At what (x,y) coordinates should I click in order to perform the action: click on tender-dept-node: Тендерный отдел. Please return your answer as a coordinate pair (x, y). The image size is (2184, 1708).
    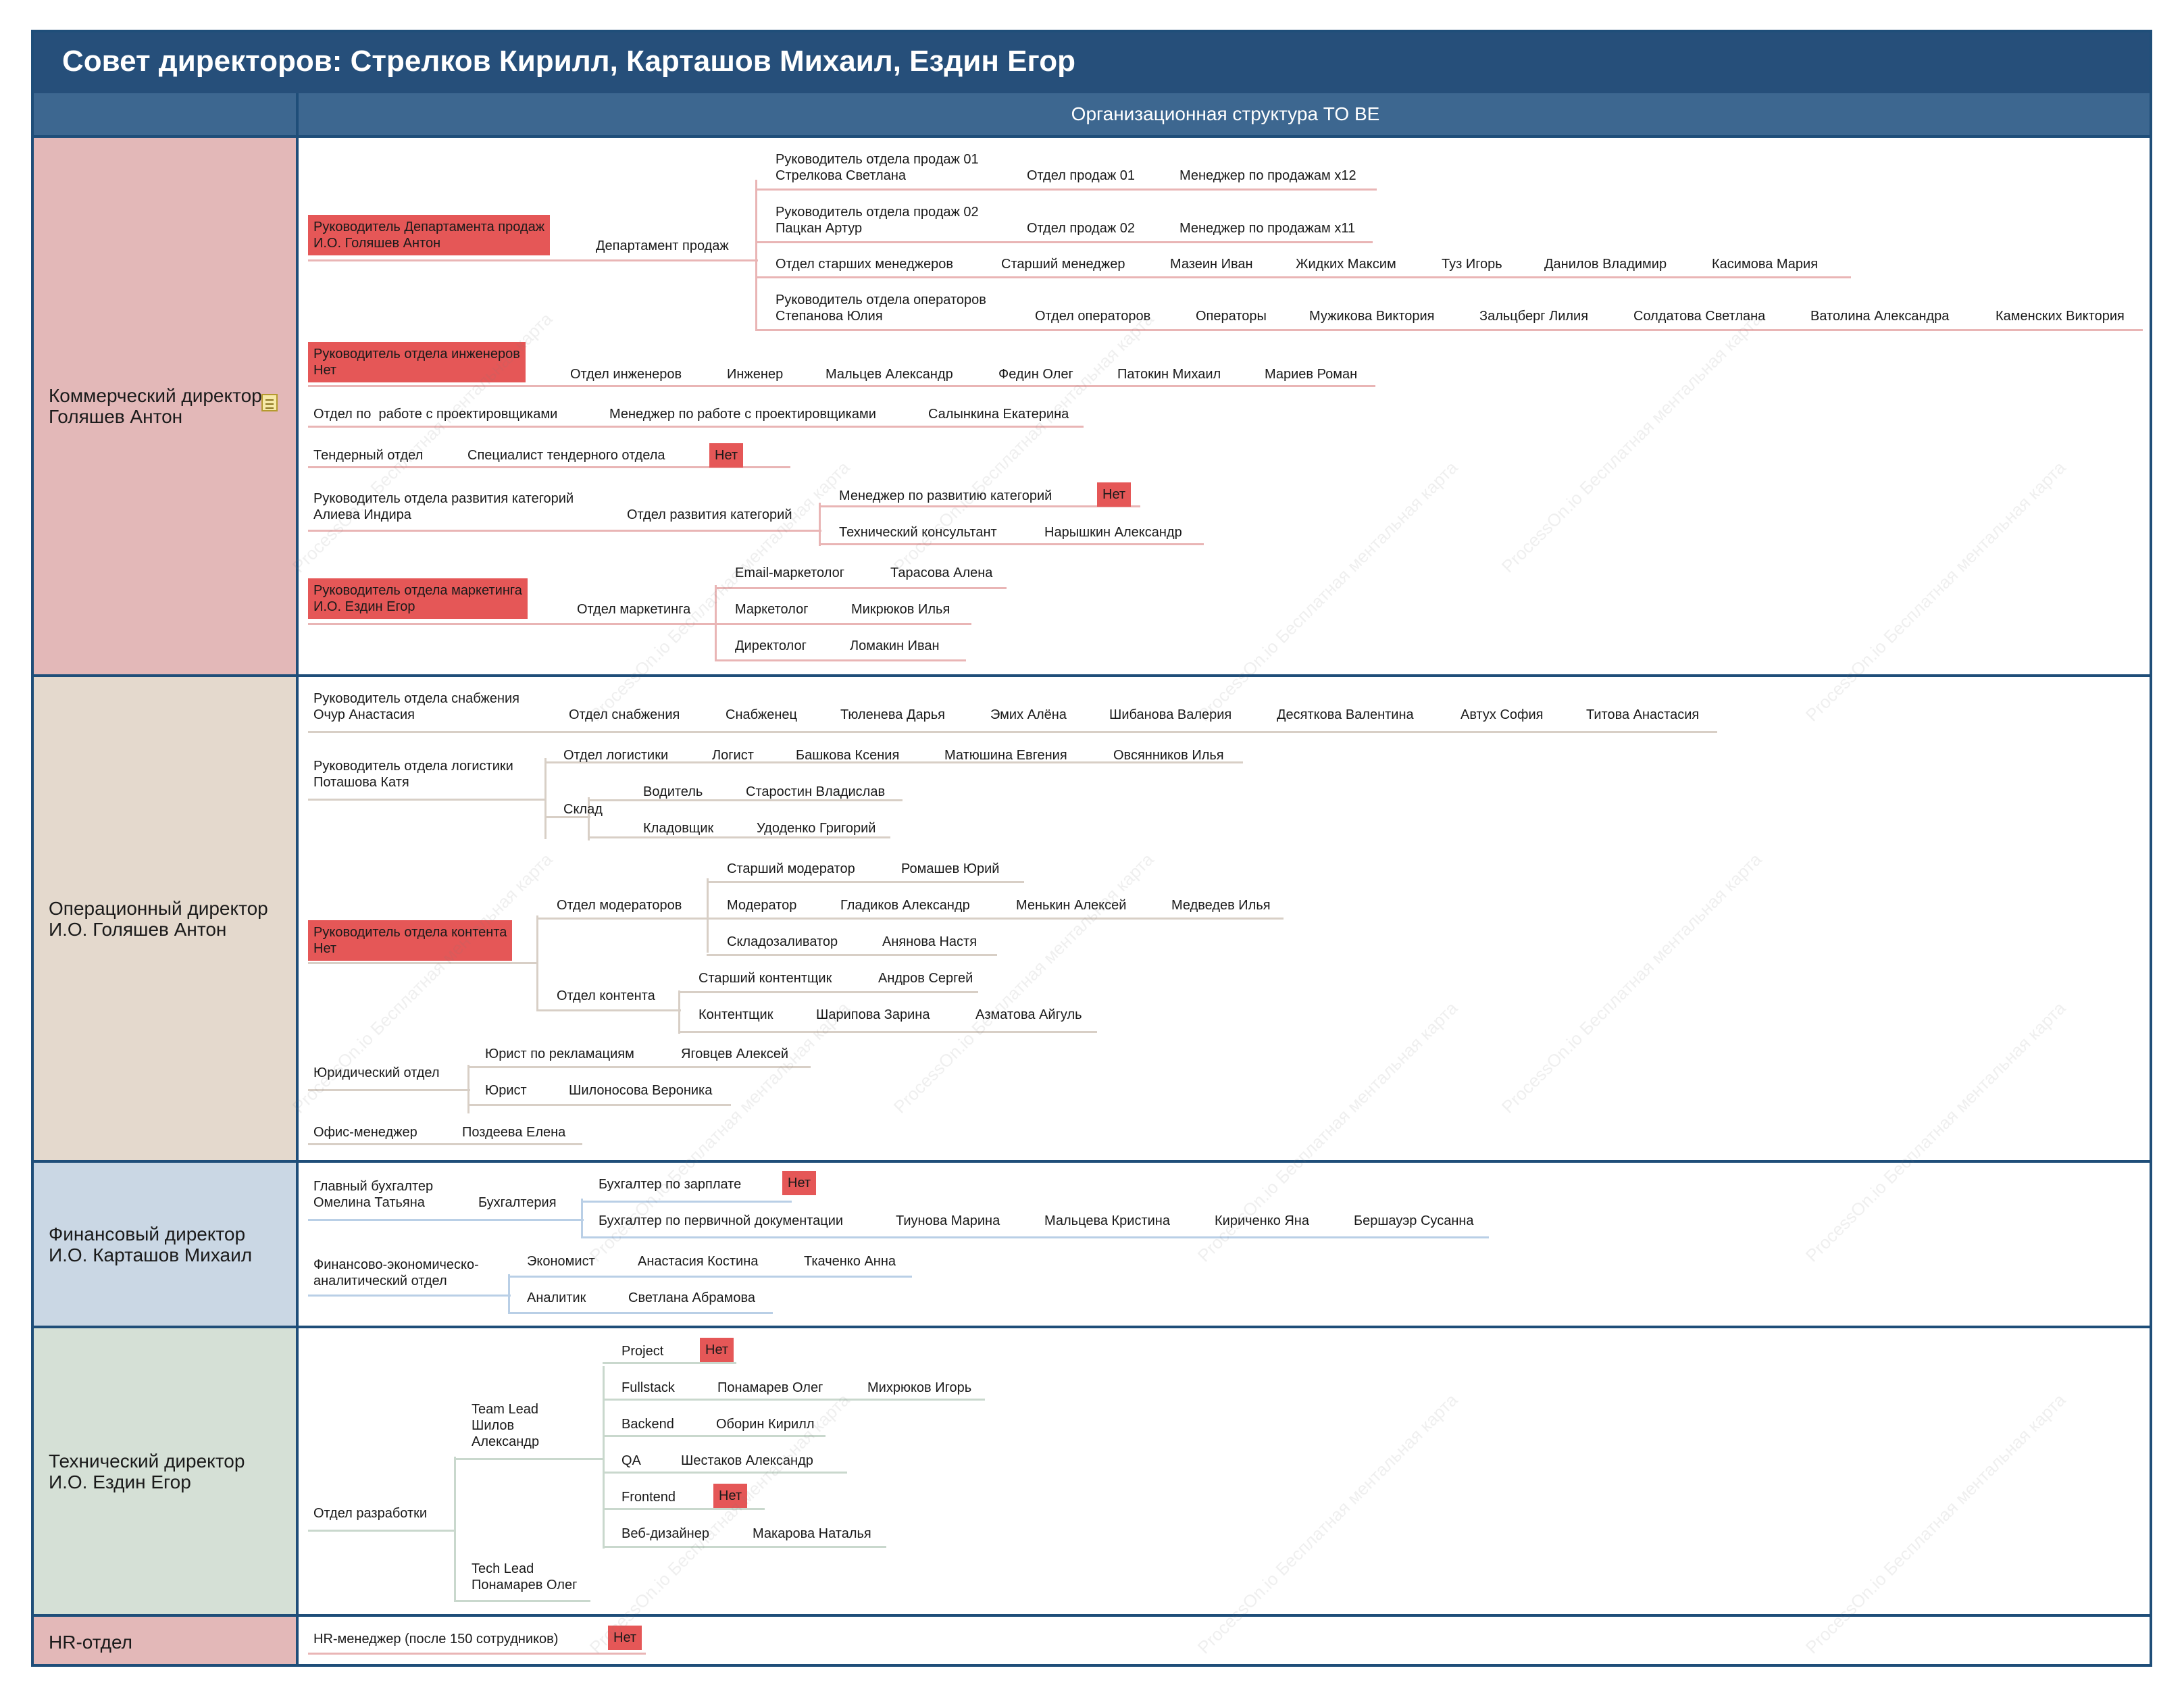
    Looking at the image, I should click on (369, 456).